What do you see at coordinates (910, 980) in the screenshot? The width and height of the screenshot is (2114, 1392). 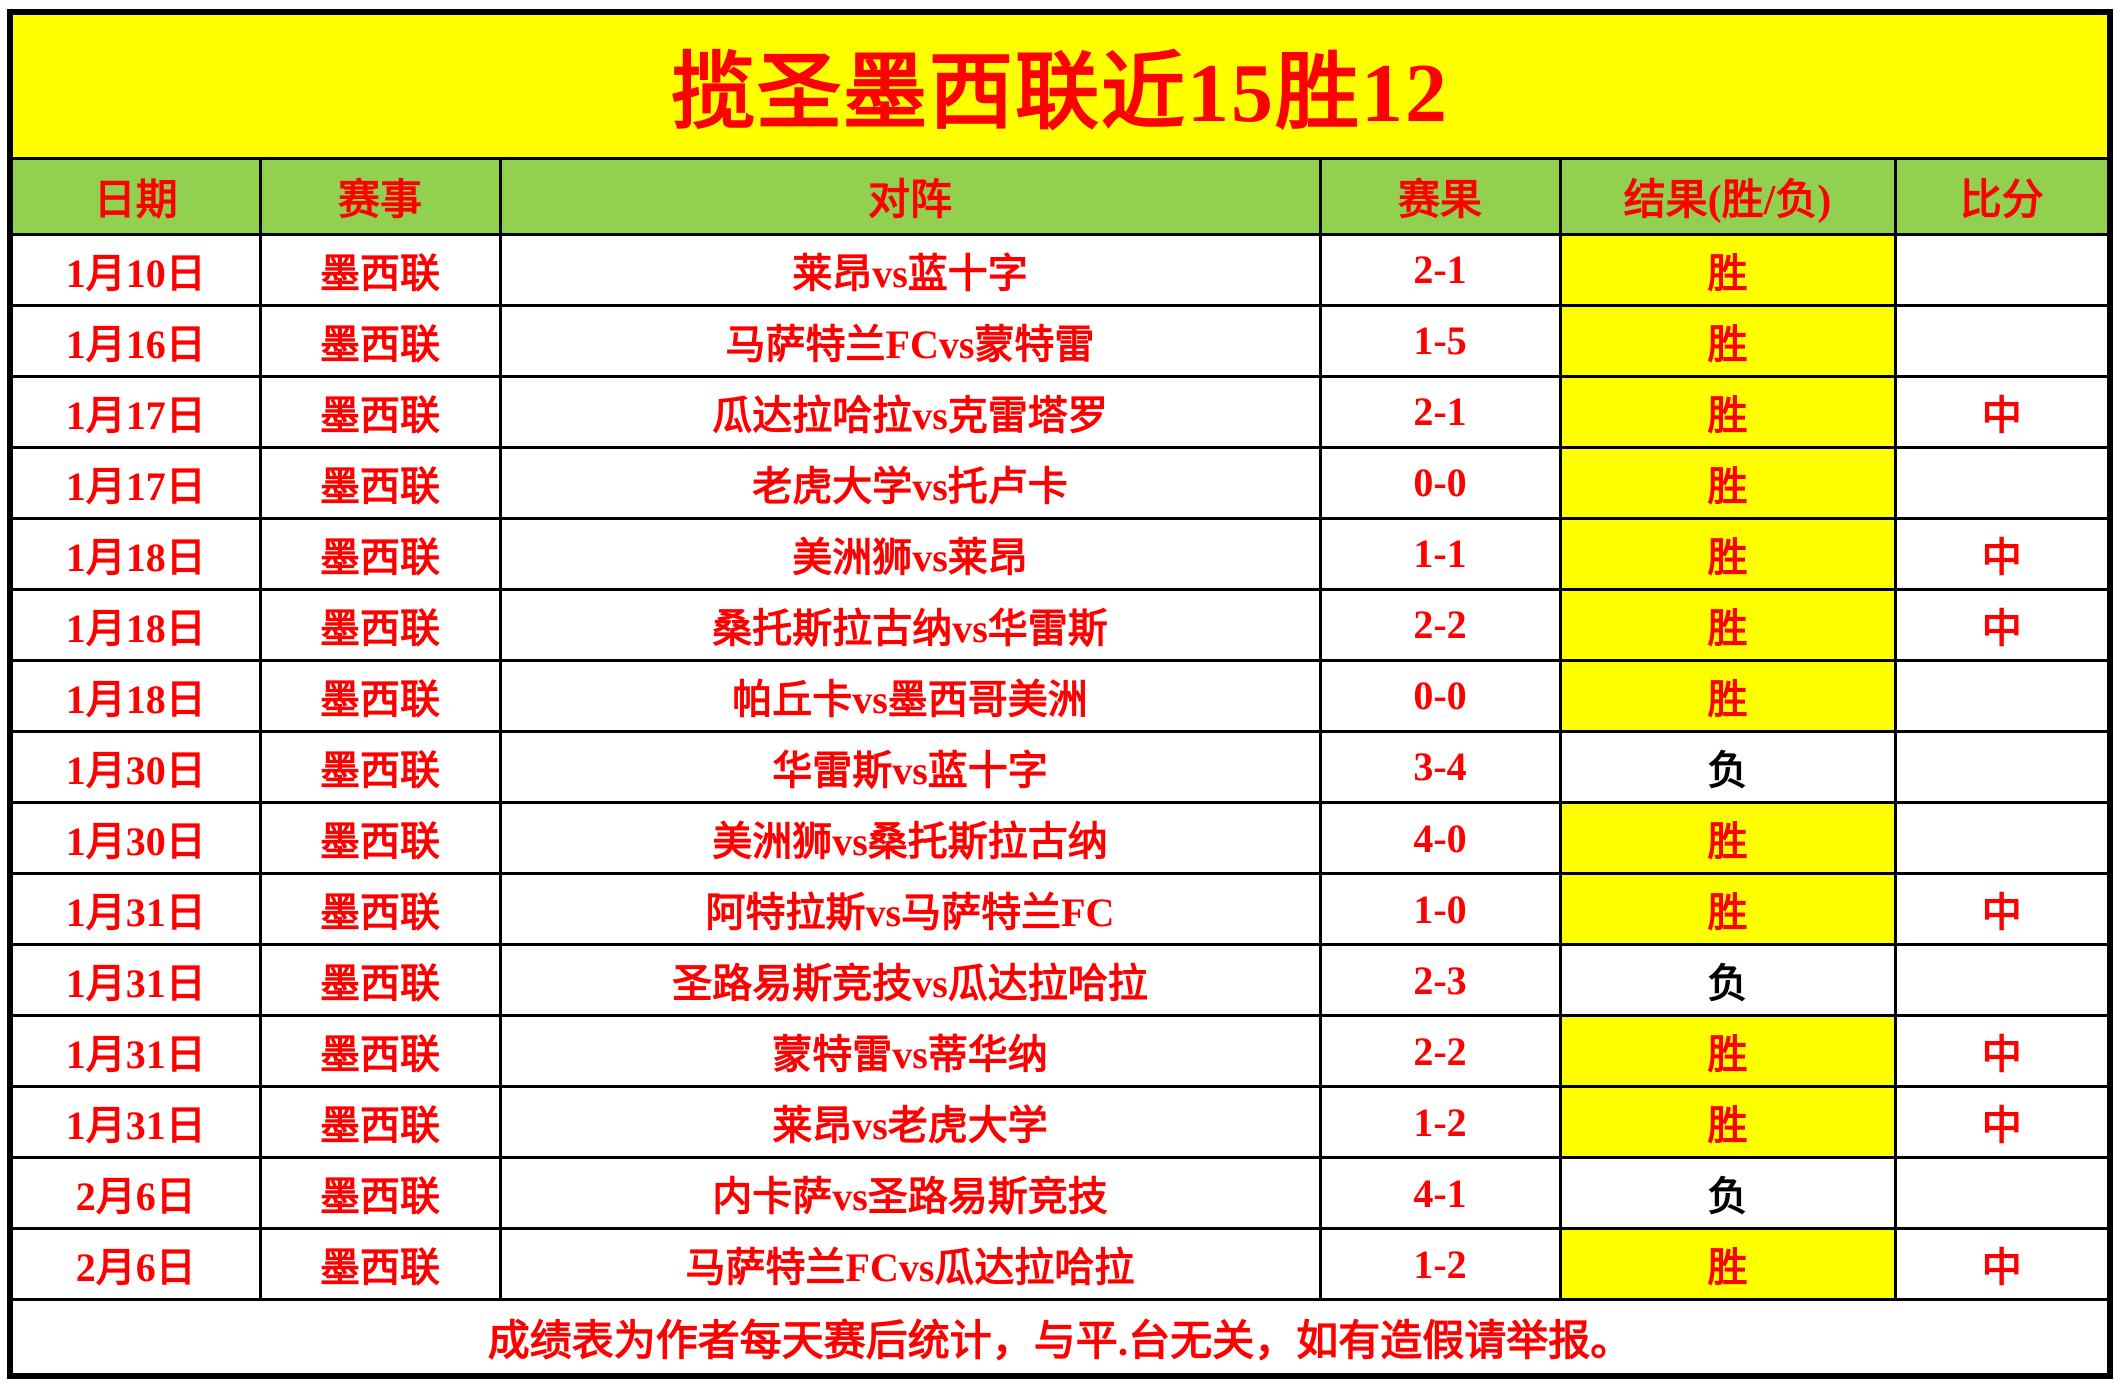 I see `match-cell: 圣路易斯竞技vs瓜达拉哈拉` at bounding box center [910, 980].